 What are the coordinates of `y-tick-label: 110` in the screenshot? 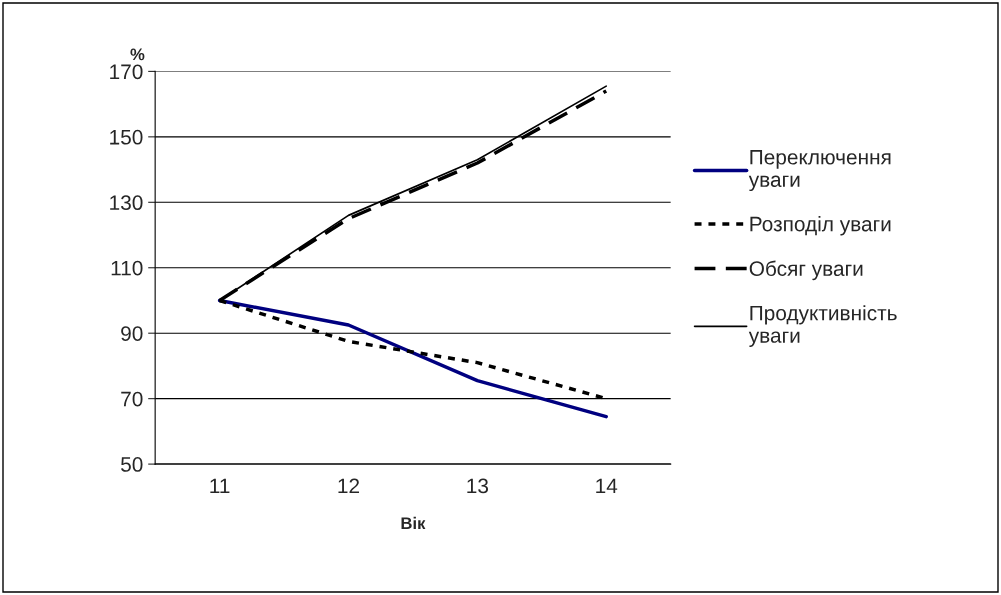 It's located at (127, 268).